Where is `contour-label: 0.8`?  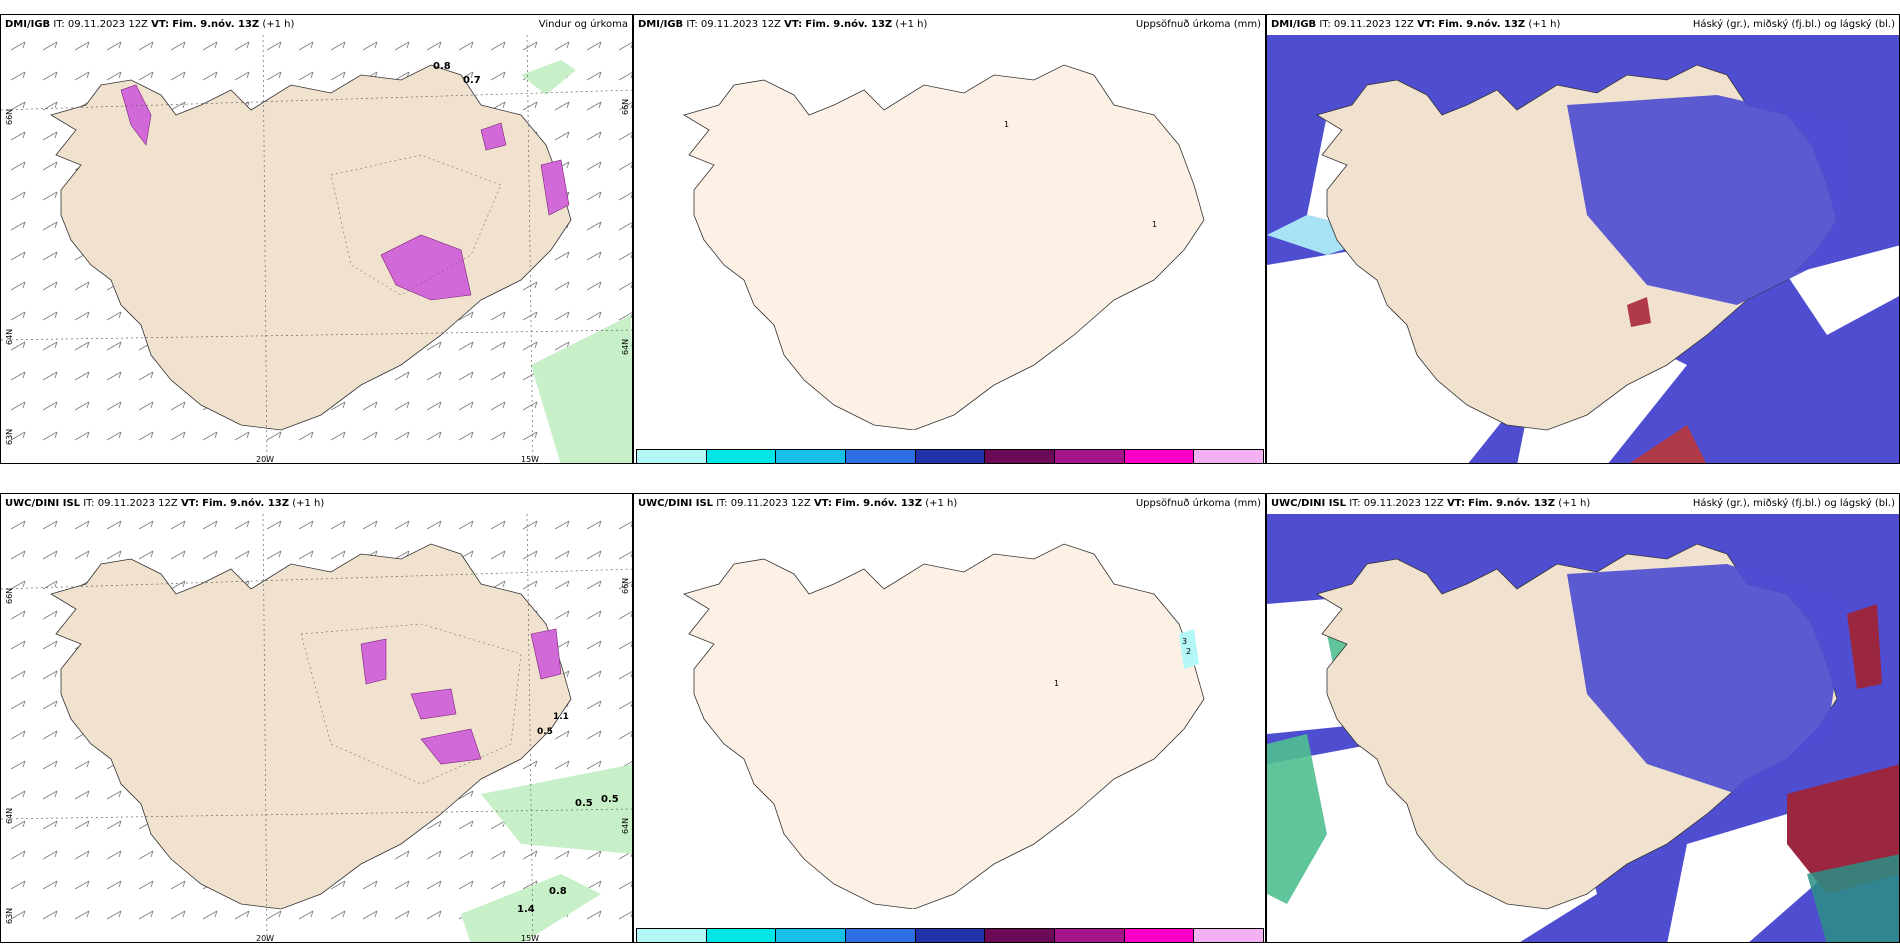
contour-label: 0.8 is located at coordinates (442, 66).